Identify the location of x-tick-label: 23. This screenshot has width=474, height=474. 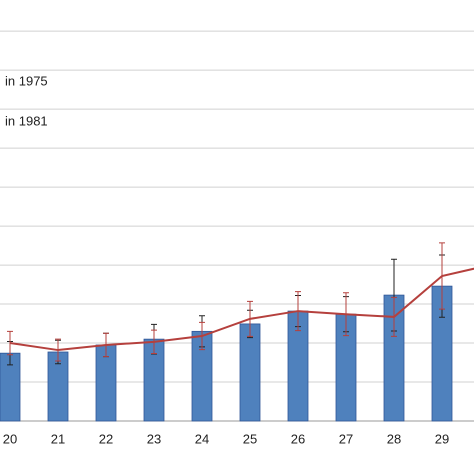
(154, 438).